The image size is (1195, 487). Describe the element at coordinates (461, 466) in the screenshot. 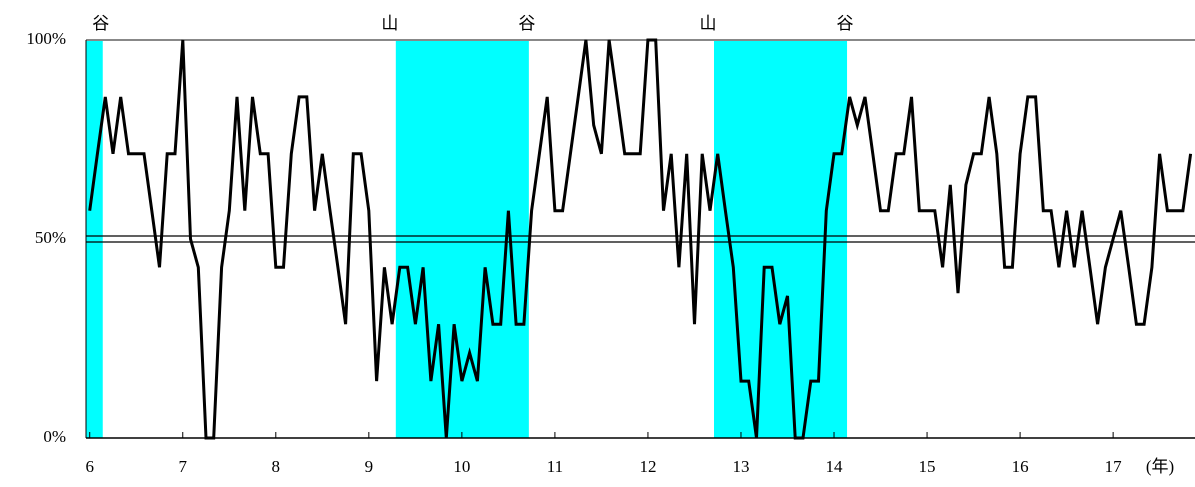

I see `x-tick-label: 10` at that location.